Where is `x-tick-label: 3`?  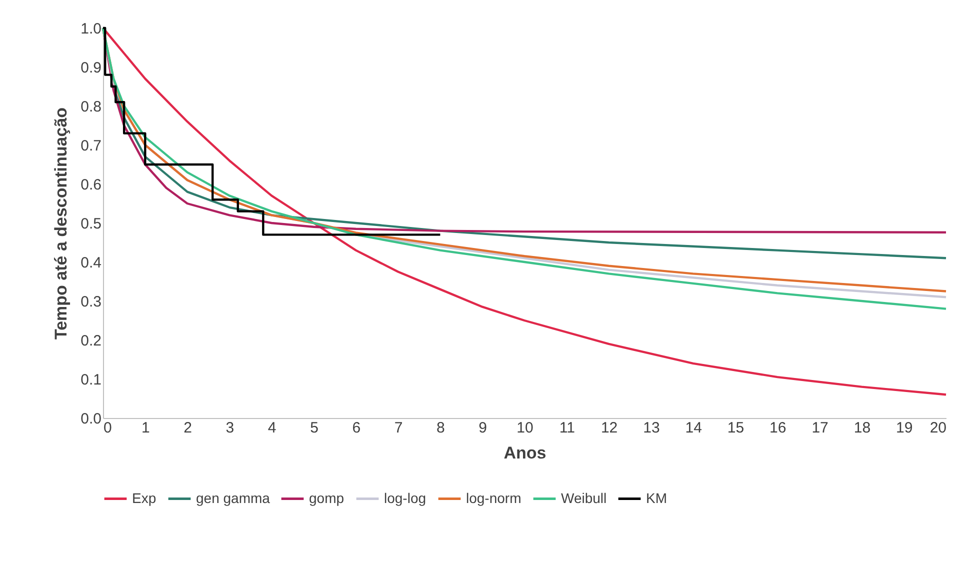 x-tick-label: 3 is located at coordinates (230, 428).